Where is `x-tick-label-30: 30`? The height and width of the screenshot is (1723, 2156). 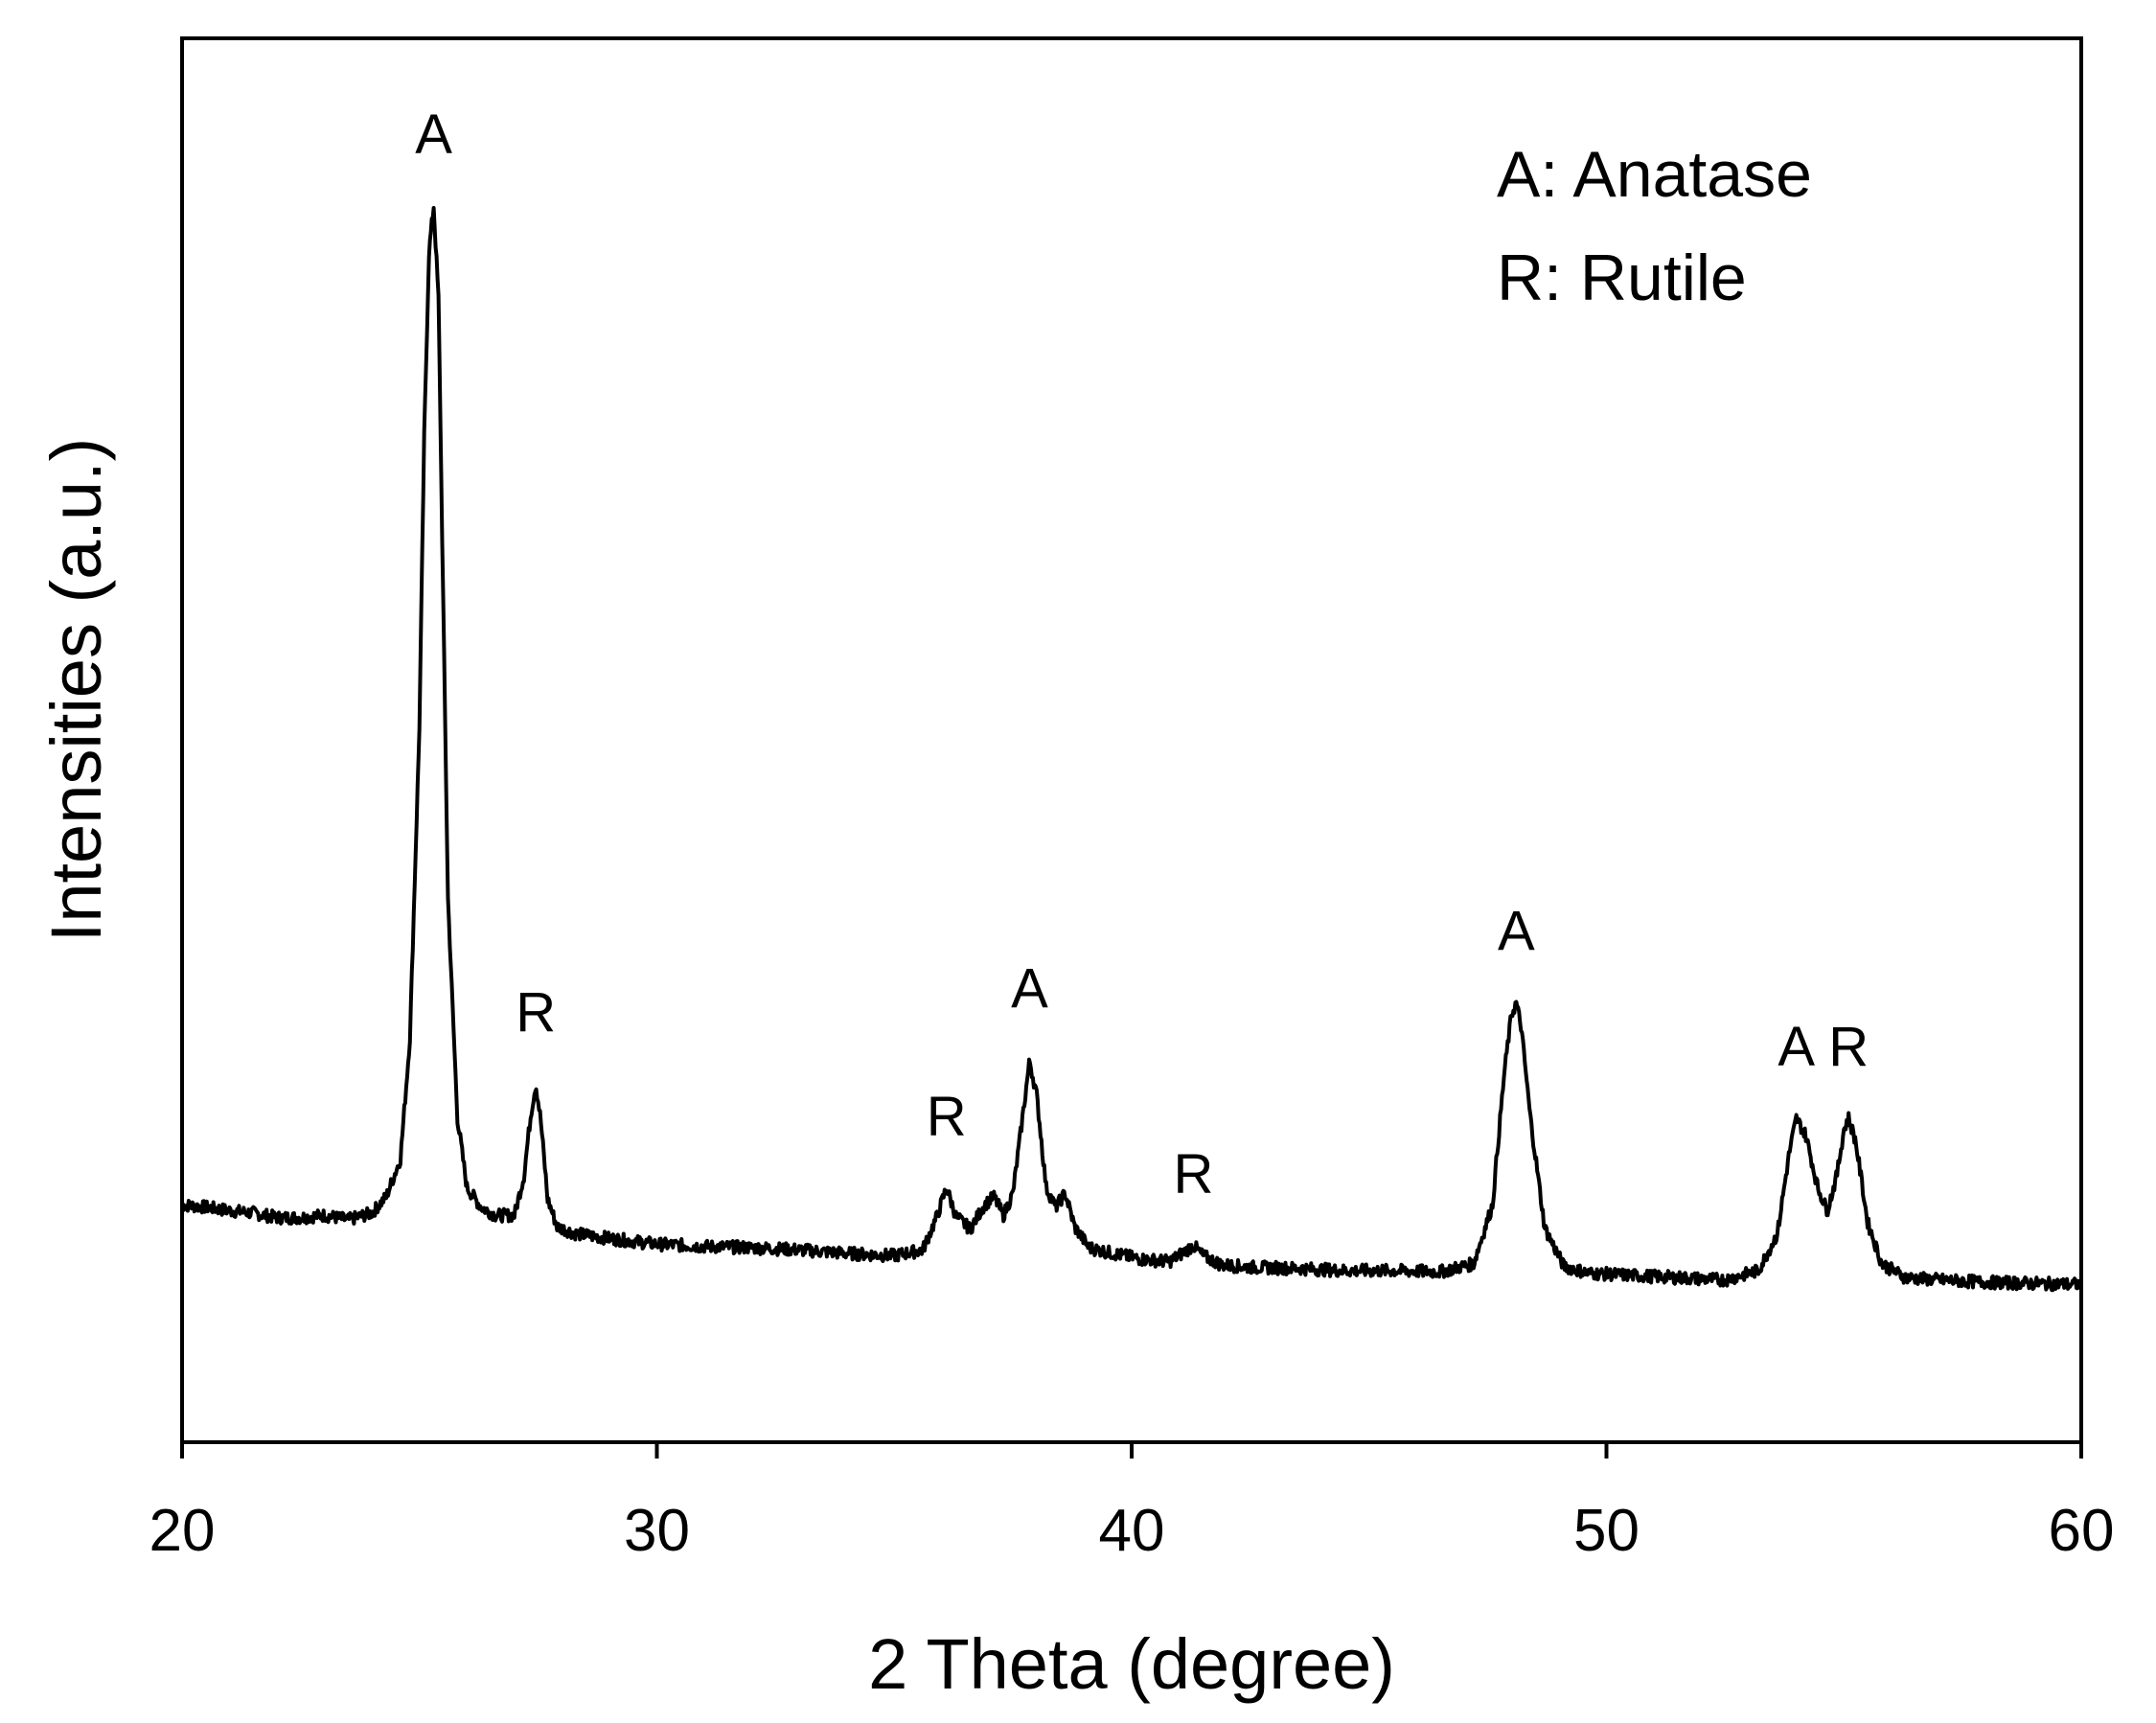 x-tick-label-30: 30 is located at coordinates (657, 1531).